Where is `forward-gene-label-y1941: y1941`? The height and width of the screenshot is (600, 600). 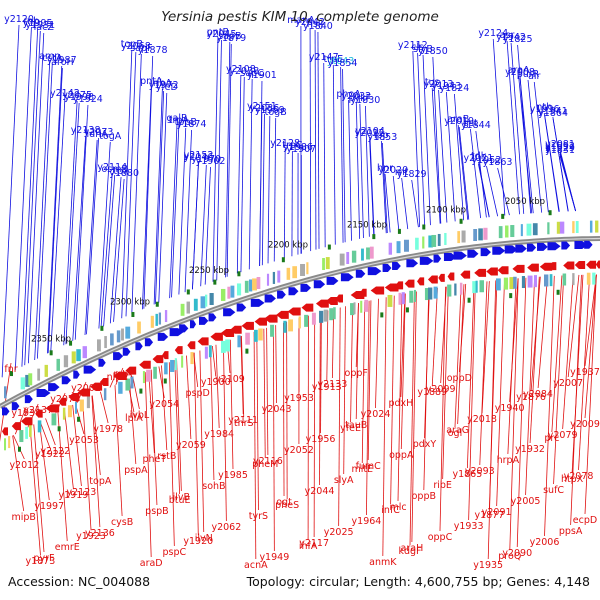
forward-gene-label-y1941: y1941 is located at coordinates (553, 111).